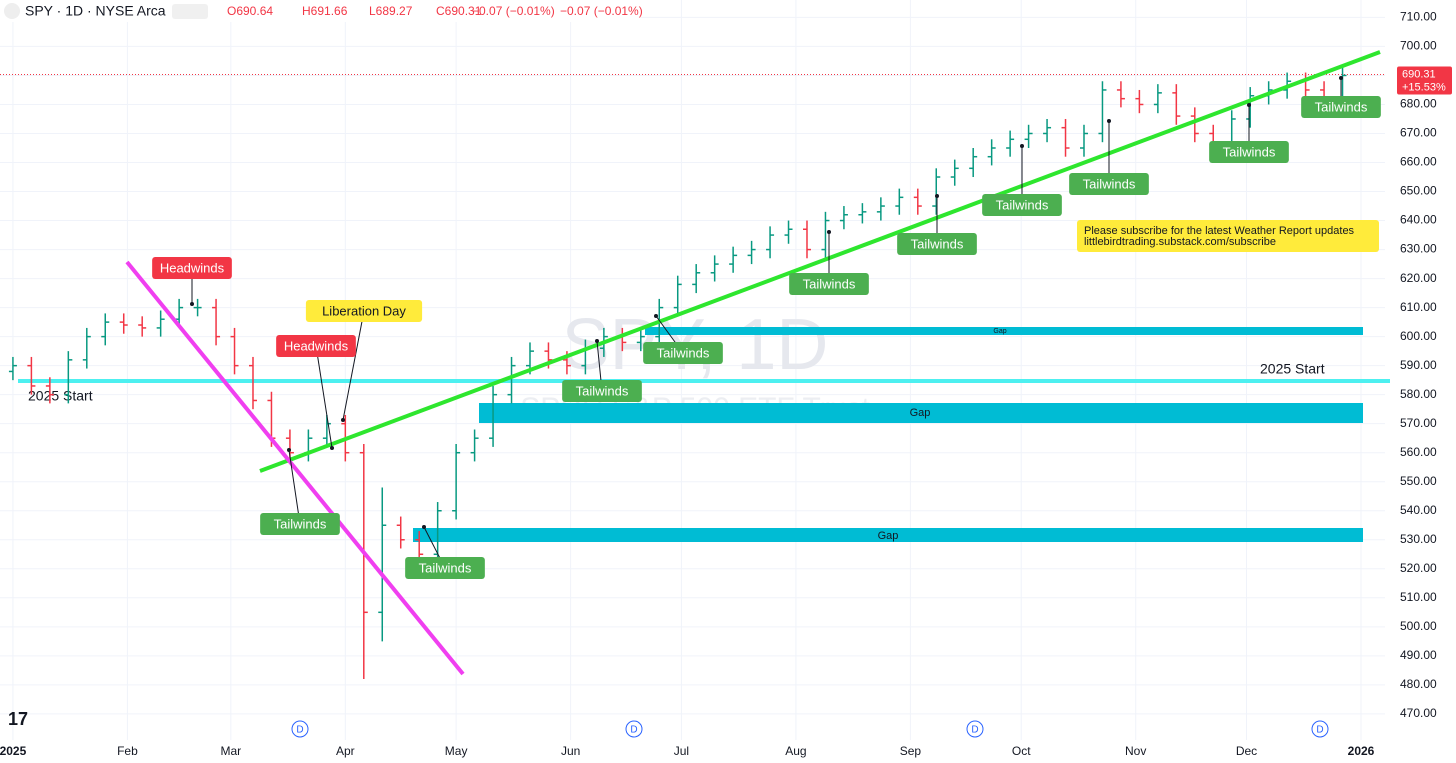 This screenshot has width=1456, height=763. What do you see at coordinates (1419, 74) in the screenshot?
I see `last-price-label: 690.31` at bounding box center [1419, 74].